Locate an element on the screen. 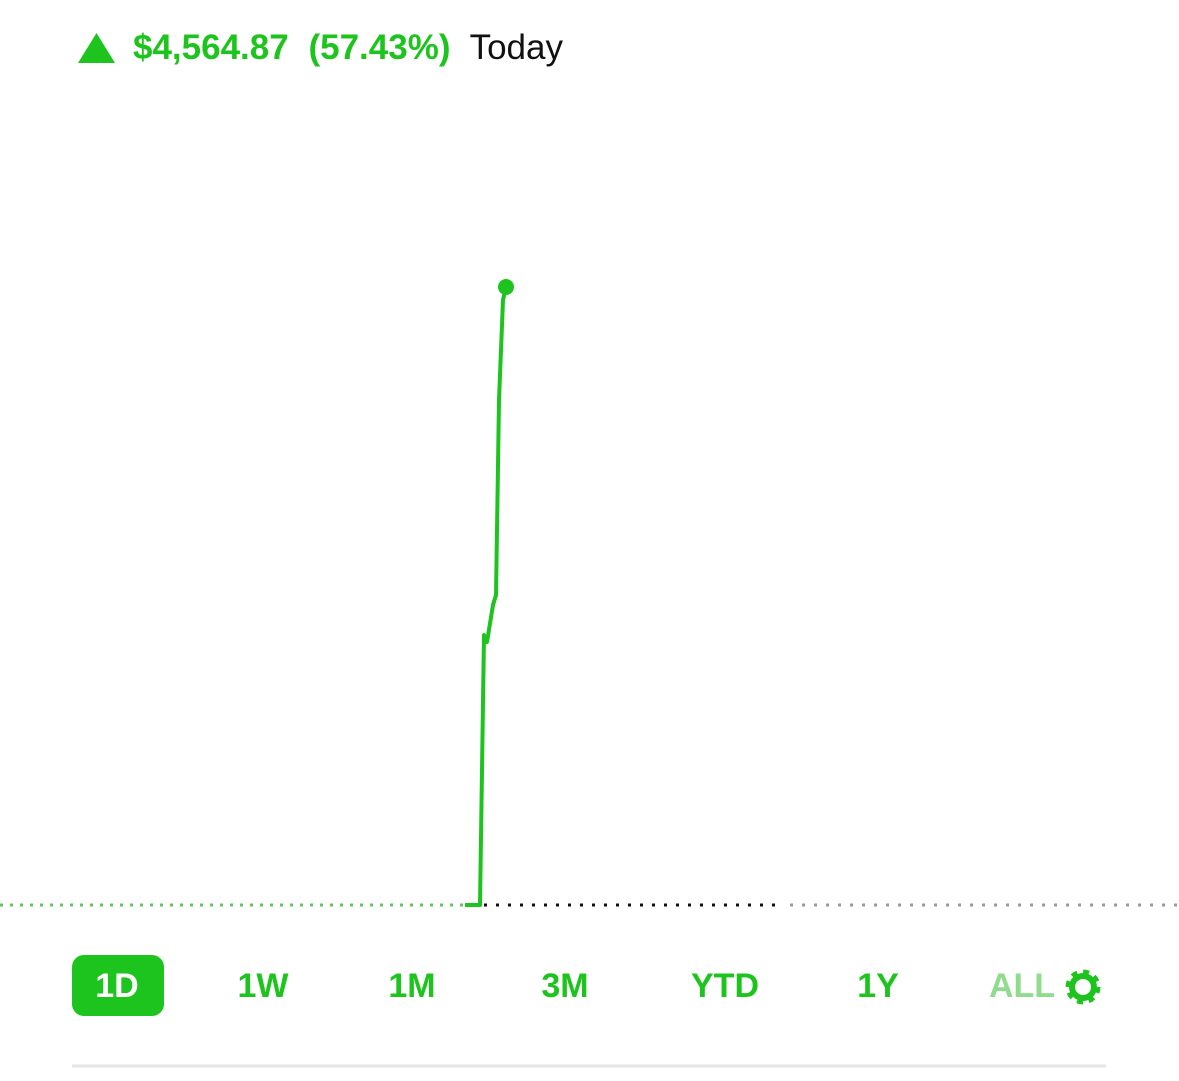 This screenshot has width=1179, height=1081. settings-icon is located at coordinates (1083, 987).